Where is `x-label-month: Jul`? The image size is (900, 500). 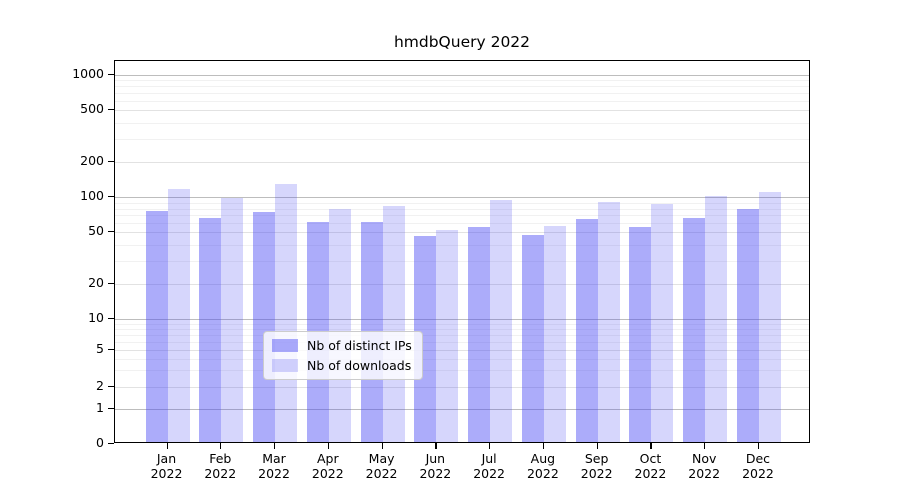
x-label-month: Jul is located at coordinates (489, 458).